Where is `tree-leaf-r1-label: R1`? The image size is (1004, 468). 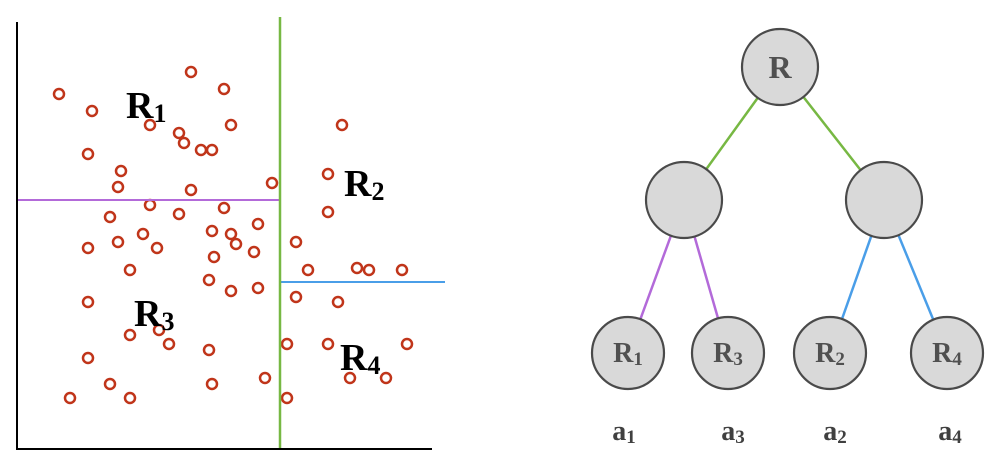 tree-leaf-r1-label: R1 is located at coordinates (628, 354).